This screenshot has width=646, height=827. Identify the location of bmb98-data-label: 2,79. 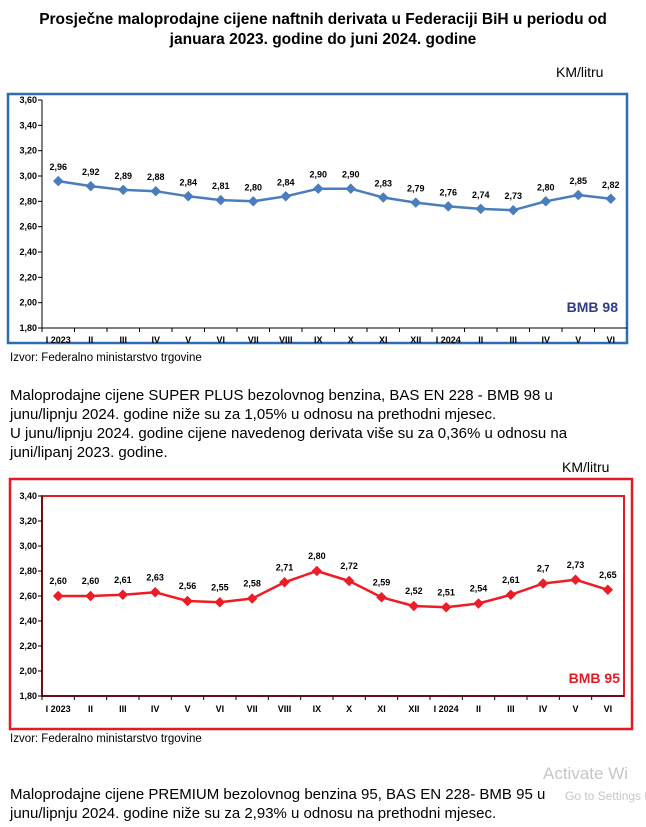
(416, 189).